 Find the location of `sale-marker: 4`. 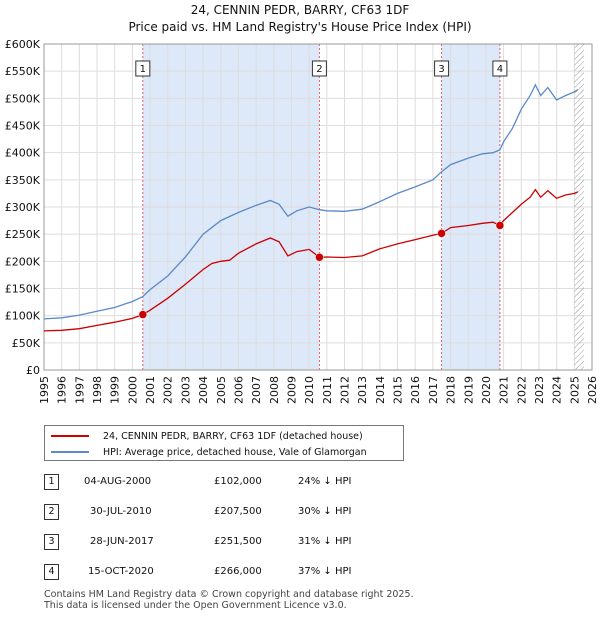

sale-marker: 4 is located at coordinates (51, 572).